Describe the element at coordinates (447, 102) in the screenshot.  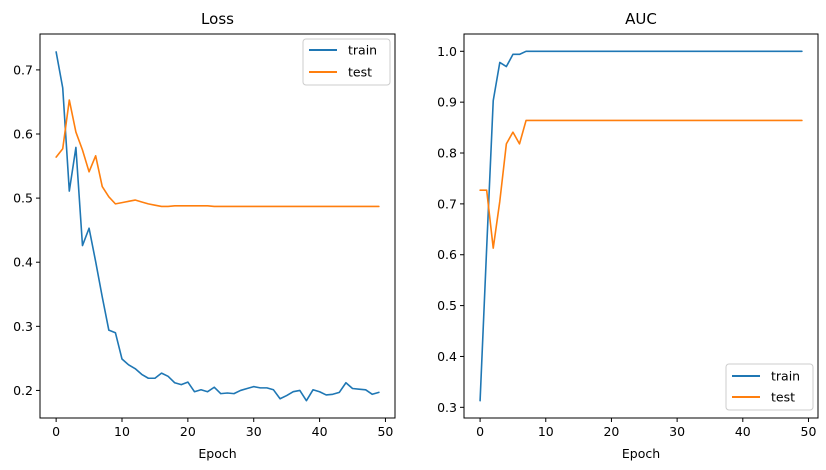
I see `y-tick-label: 0.9` at that location.